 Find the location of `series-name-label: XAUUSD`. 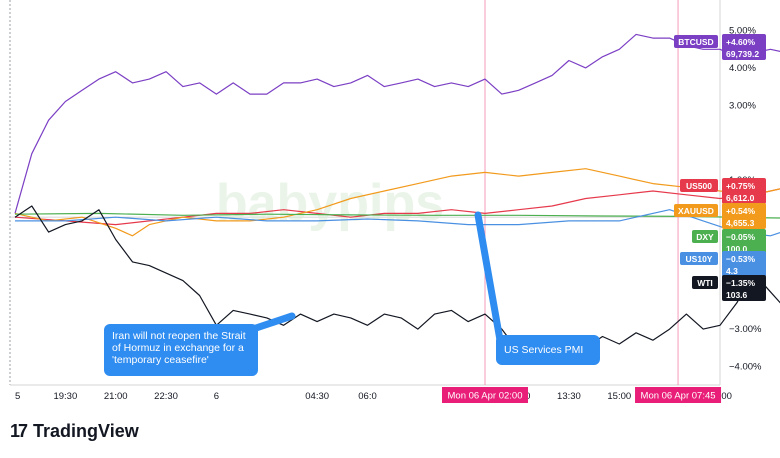

series-name-label: XAUUSD is located at coordinates (696, 211).